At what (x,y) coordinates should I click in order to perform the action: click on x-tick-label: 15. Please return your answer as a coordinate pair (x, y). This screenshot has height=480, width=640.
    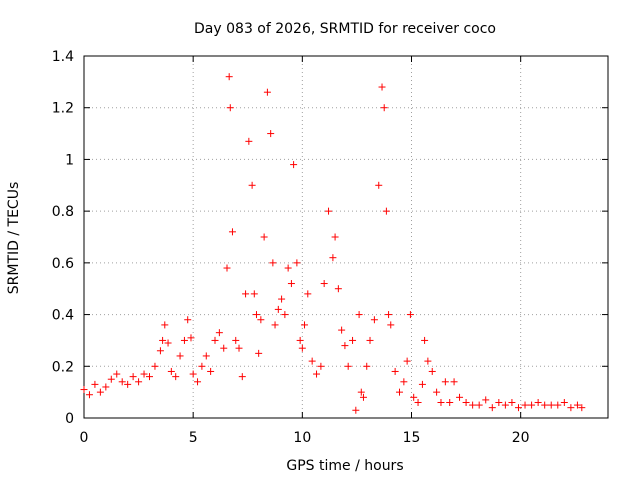
    Looking at the image, I should click on (412, 438).